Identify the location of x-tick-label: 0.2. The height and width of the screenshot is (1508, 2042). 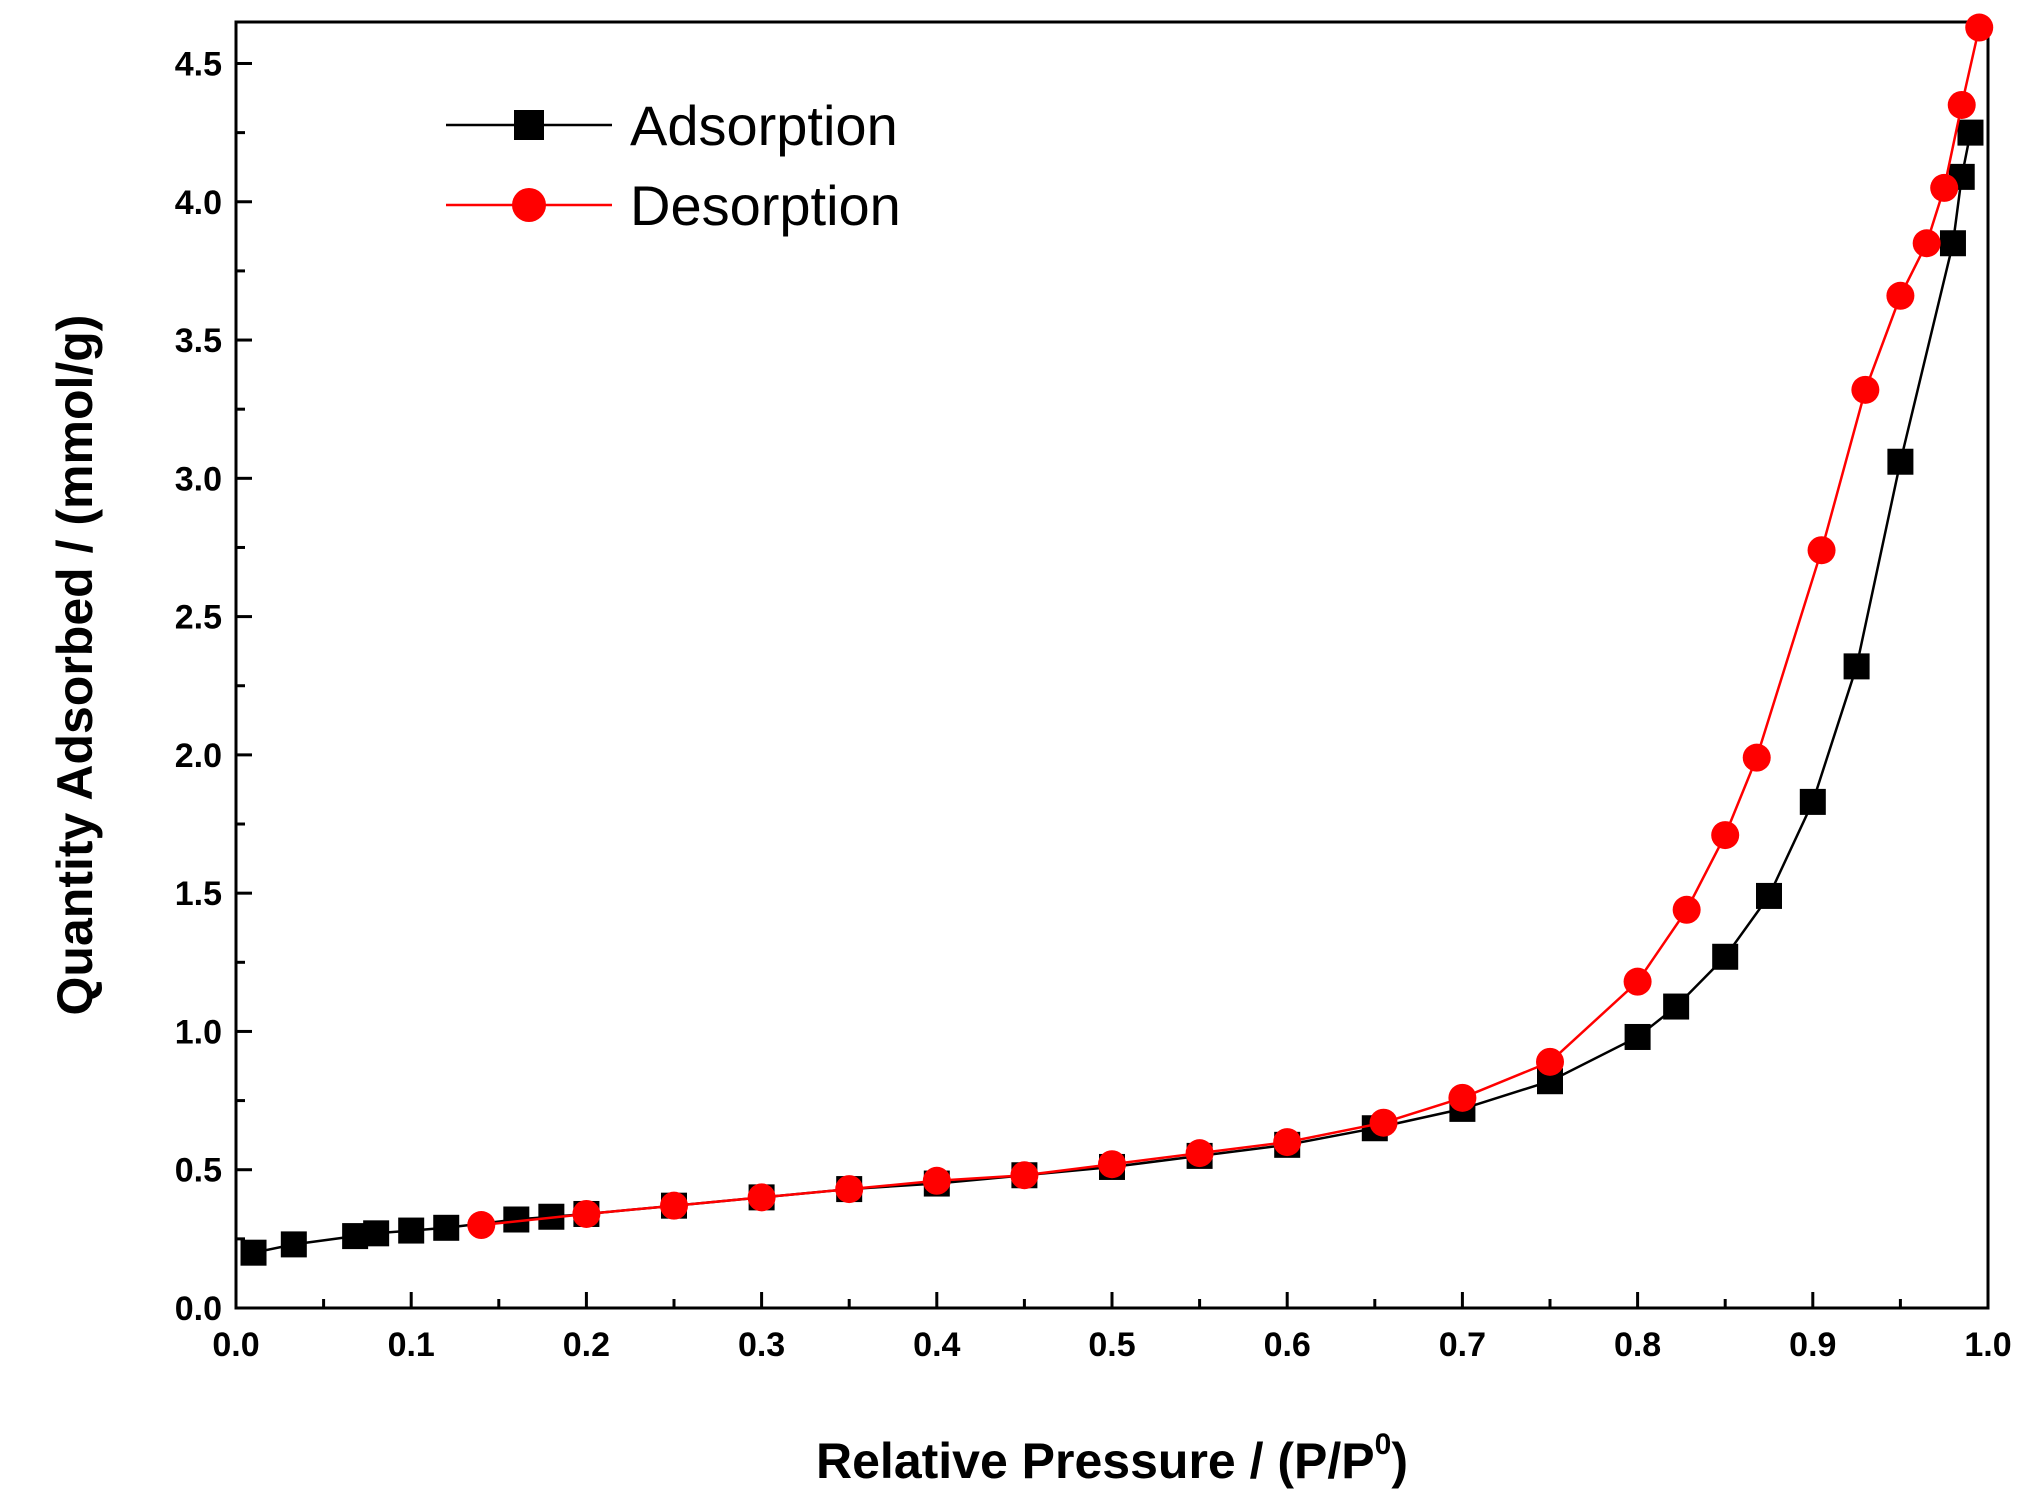
(586, 1345).